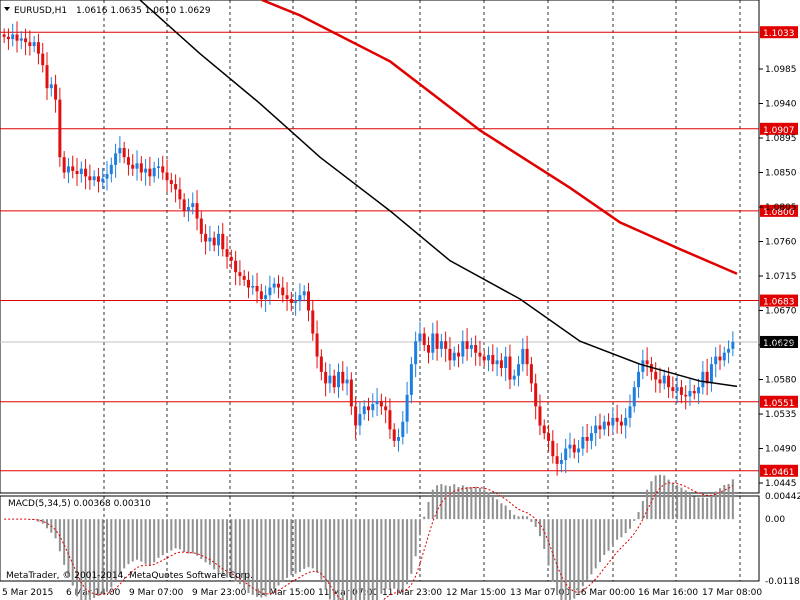  I want to click on price-tick-label: 1.0625, so click(781, 346).